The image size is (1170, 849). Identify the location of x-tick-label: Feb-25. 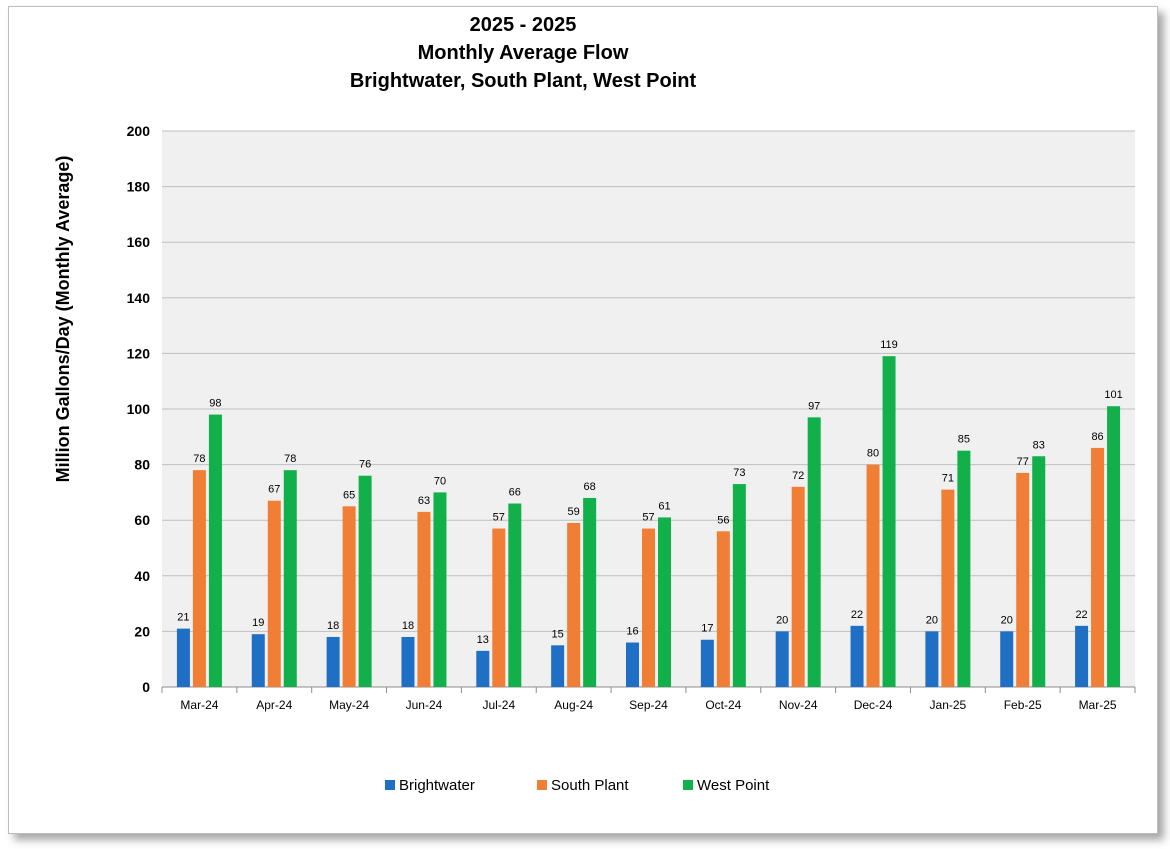
(1023, 705).